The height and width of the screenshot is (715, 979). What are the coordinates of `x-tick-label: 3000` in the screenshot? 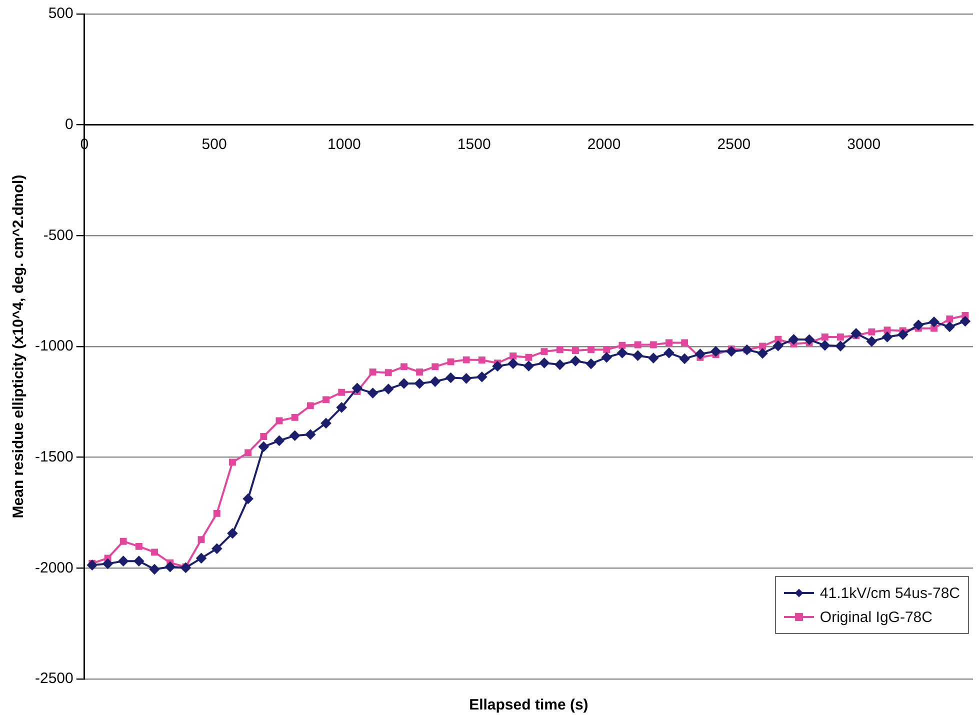 It's located at (864, 144).